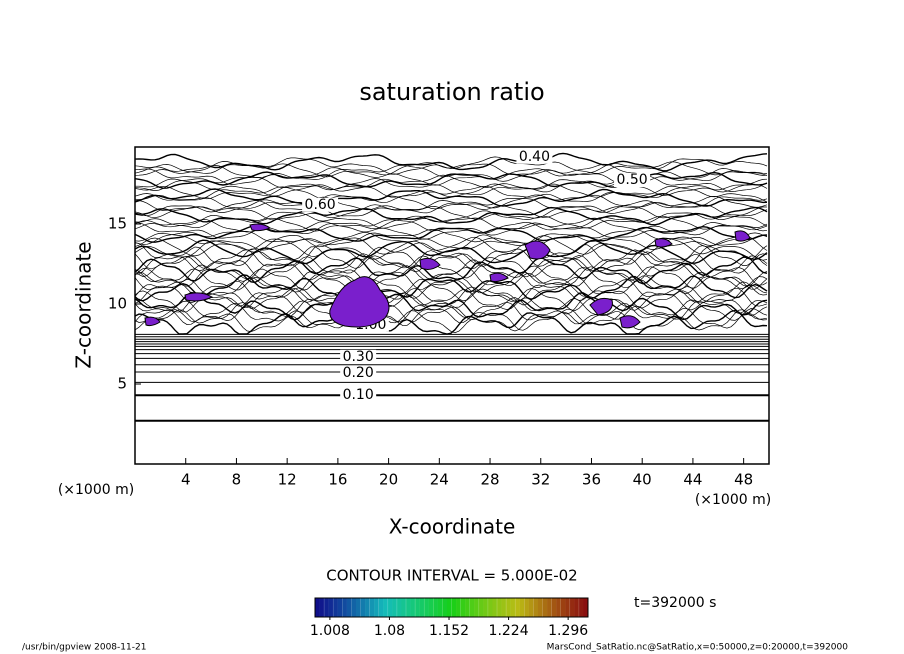  Describe the element at coordinates (84, 648) in the screenshot. I see `footer-left: /usr/bin/gpview 2008-11-21` at that location.